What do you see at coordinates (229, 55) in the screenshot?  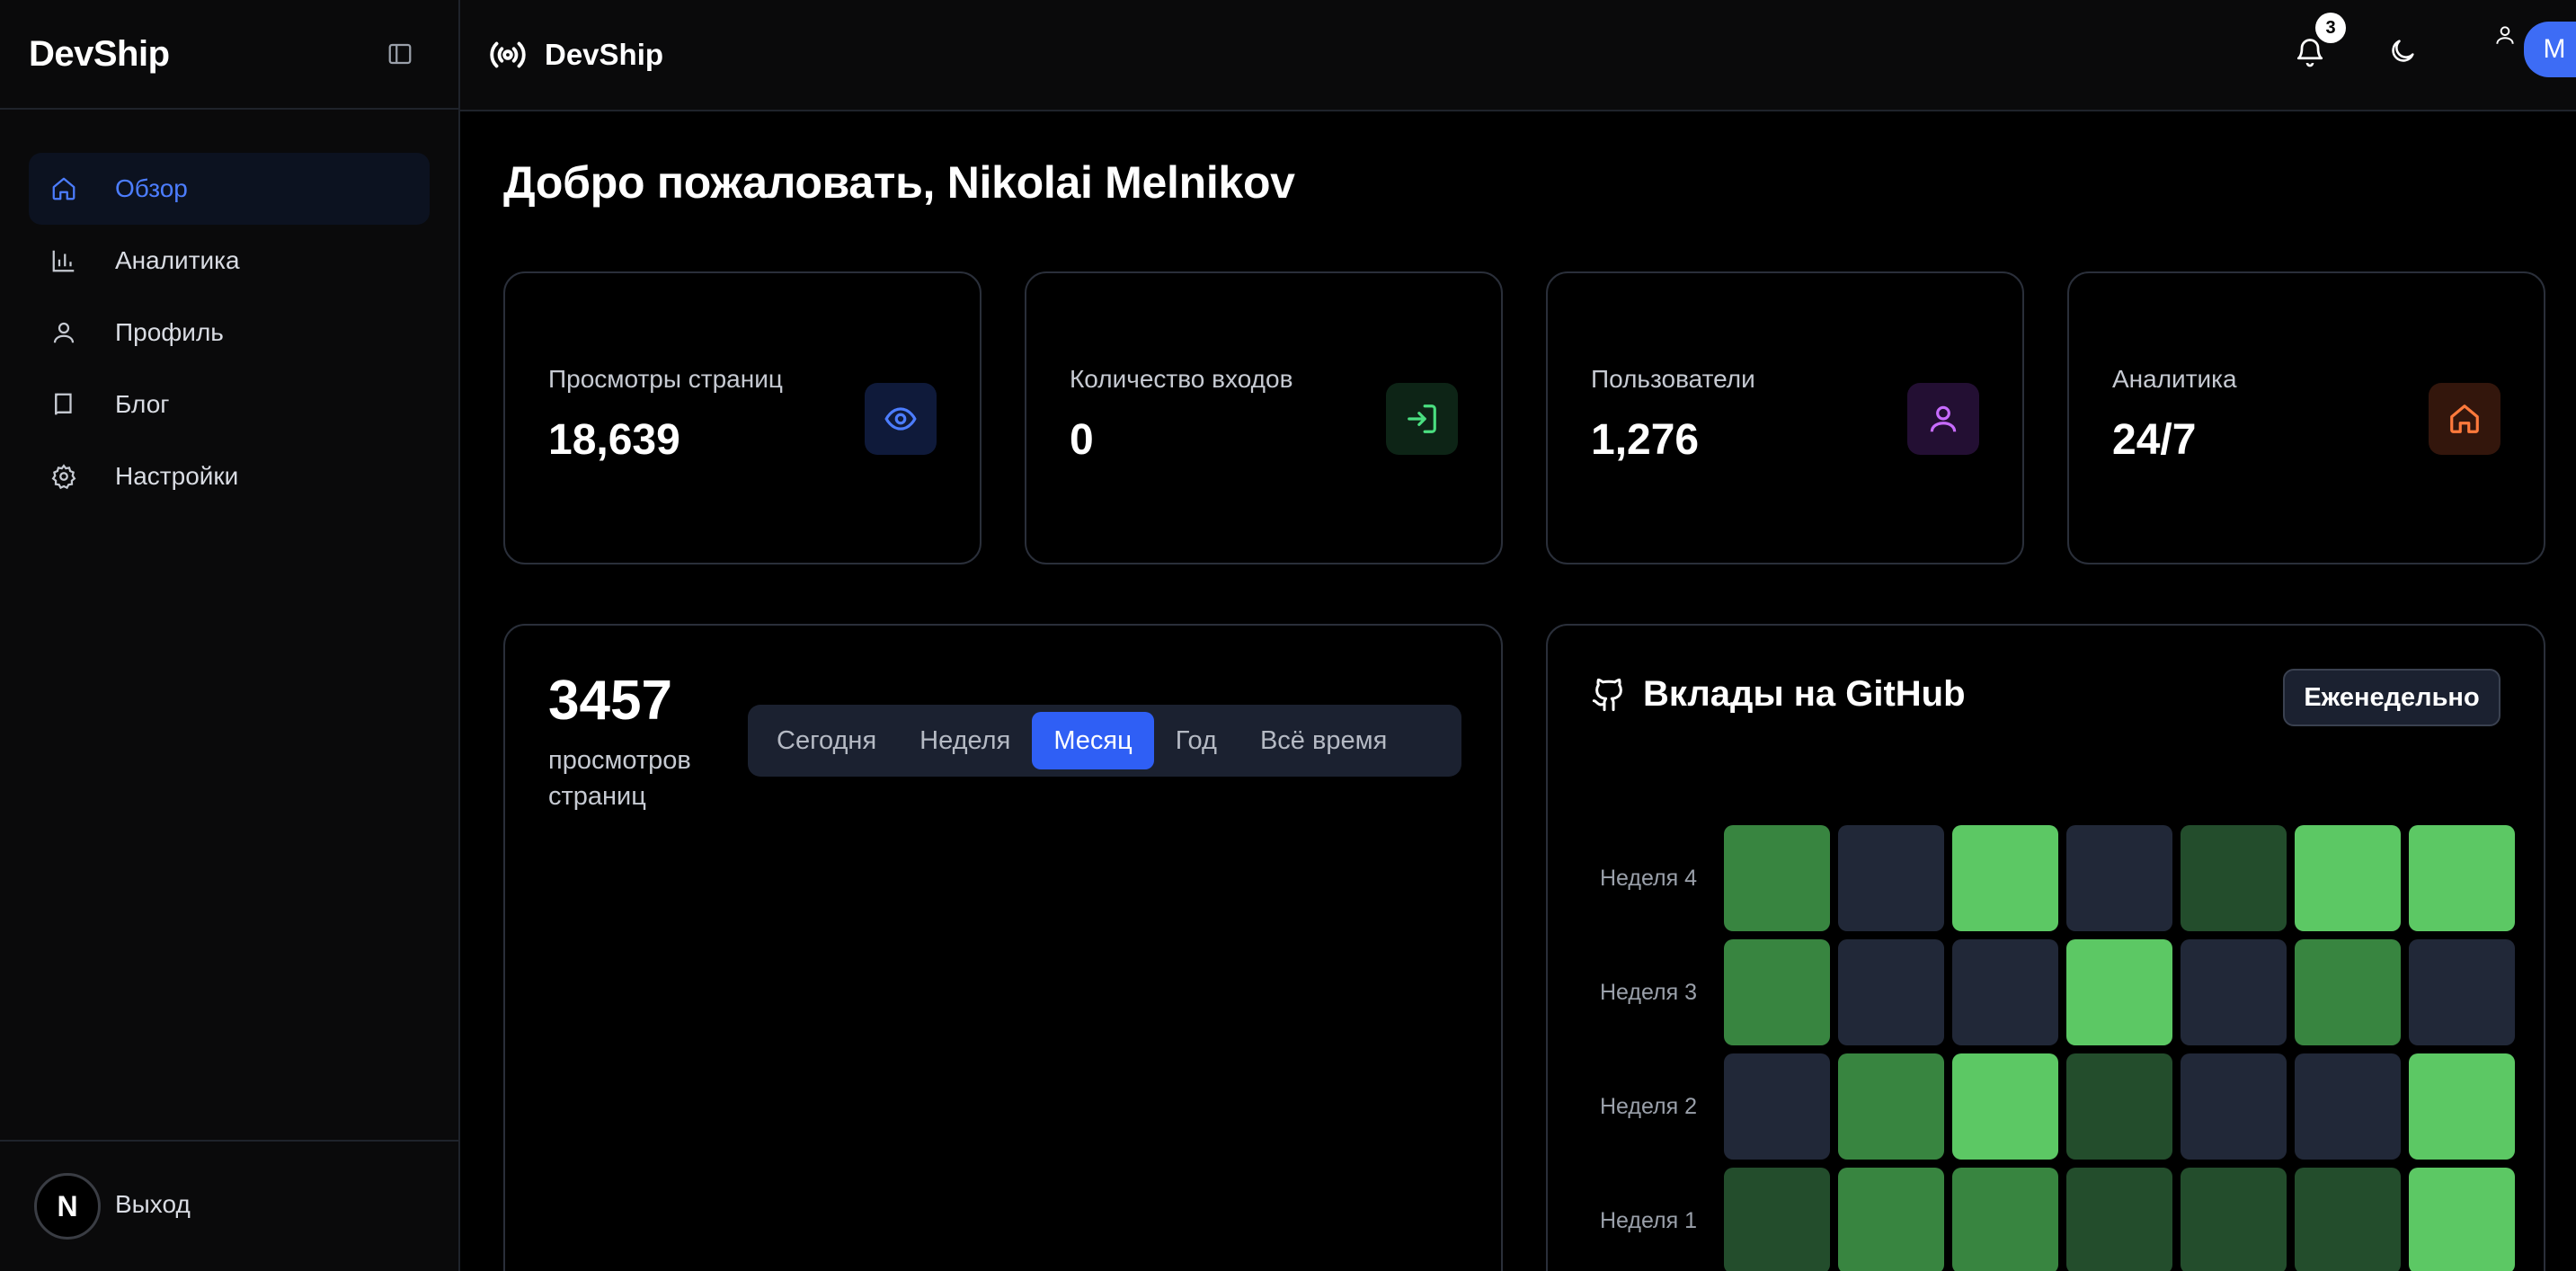 I see `sidebar-header: DevShip` at bounding box center [229, 55].